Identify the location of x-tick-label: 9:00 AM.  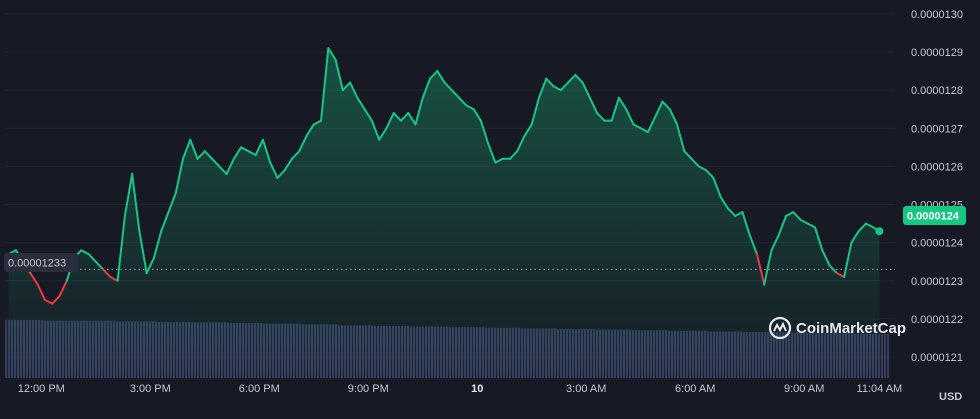
(804, 389).